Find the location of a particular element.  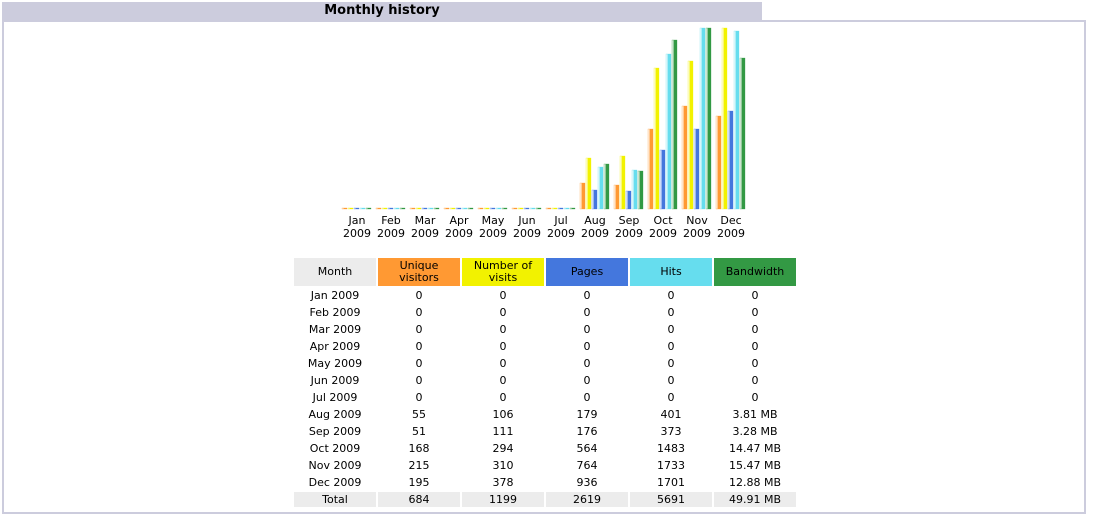

bar-bandwidth-sep-2009 is located at coordinates (640, 190).